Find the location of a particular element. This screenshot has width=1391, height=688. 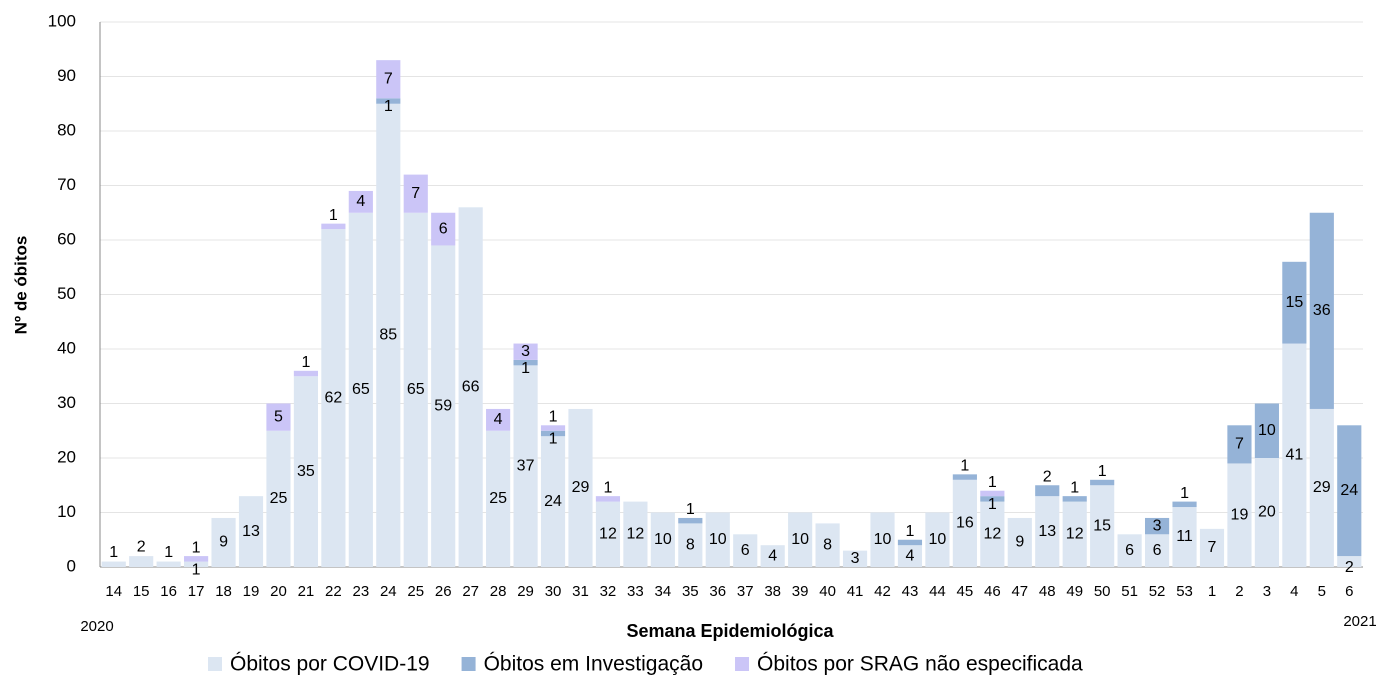

data-label: 62 is located at coordinates (333, 397).